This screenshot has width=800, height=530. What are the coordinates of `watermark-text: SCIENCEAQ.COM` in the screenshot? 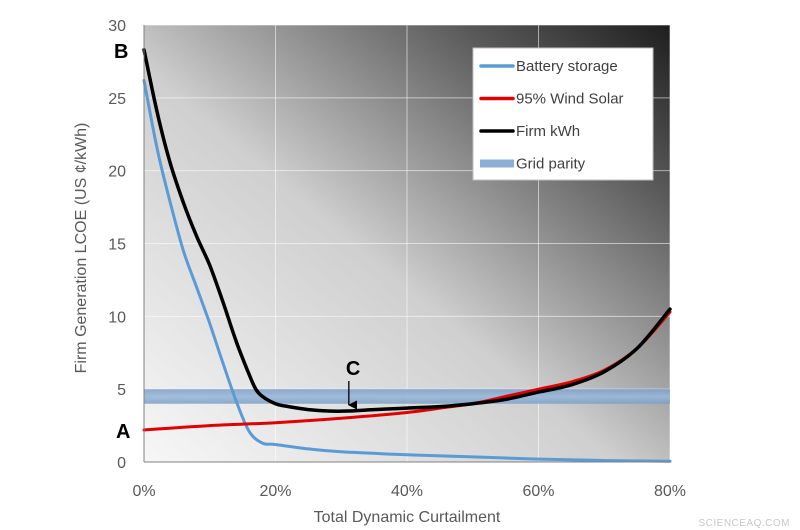 It's located at (744, 523).